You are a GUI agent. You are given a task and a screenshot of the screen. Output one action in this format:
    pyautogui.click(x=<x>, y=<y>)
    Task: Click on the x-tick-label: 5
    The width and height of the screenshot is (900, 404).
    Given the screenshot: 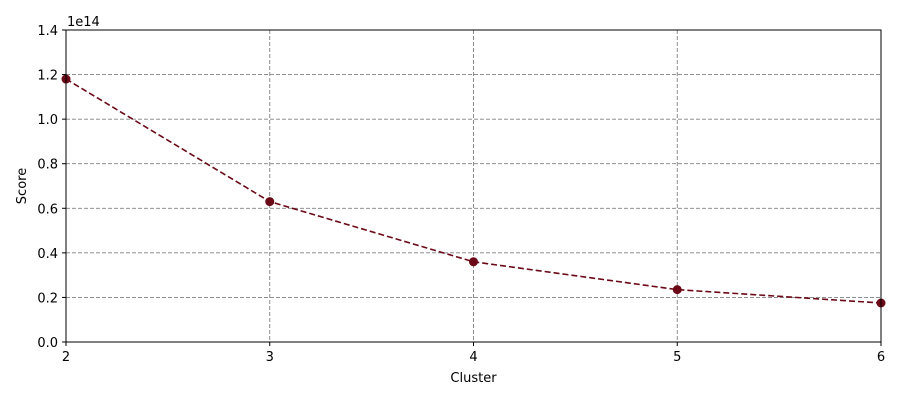 What is the action you would take?
    pyautogui.click(x=677, y=357)
    